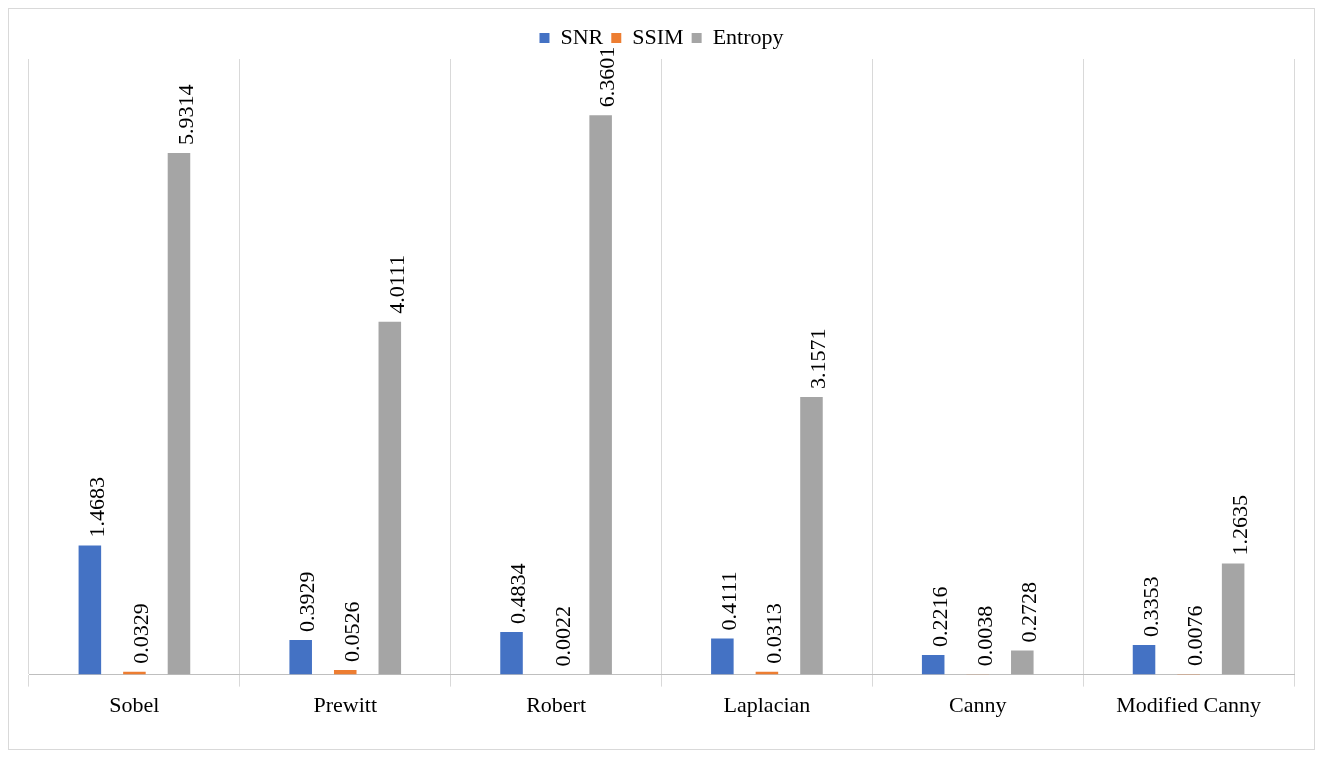  I want to click on x-tick-label: Robert, so click(556, 704).